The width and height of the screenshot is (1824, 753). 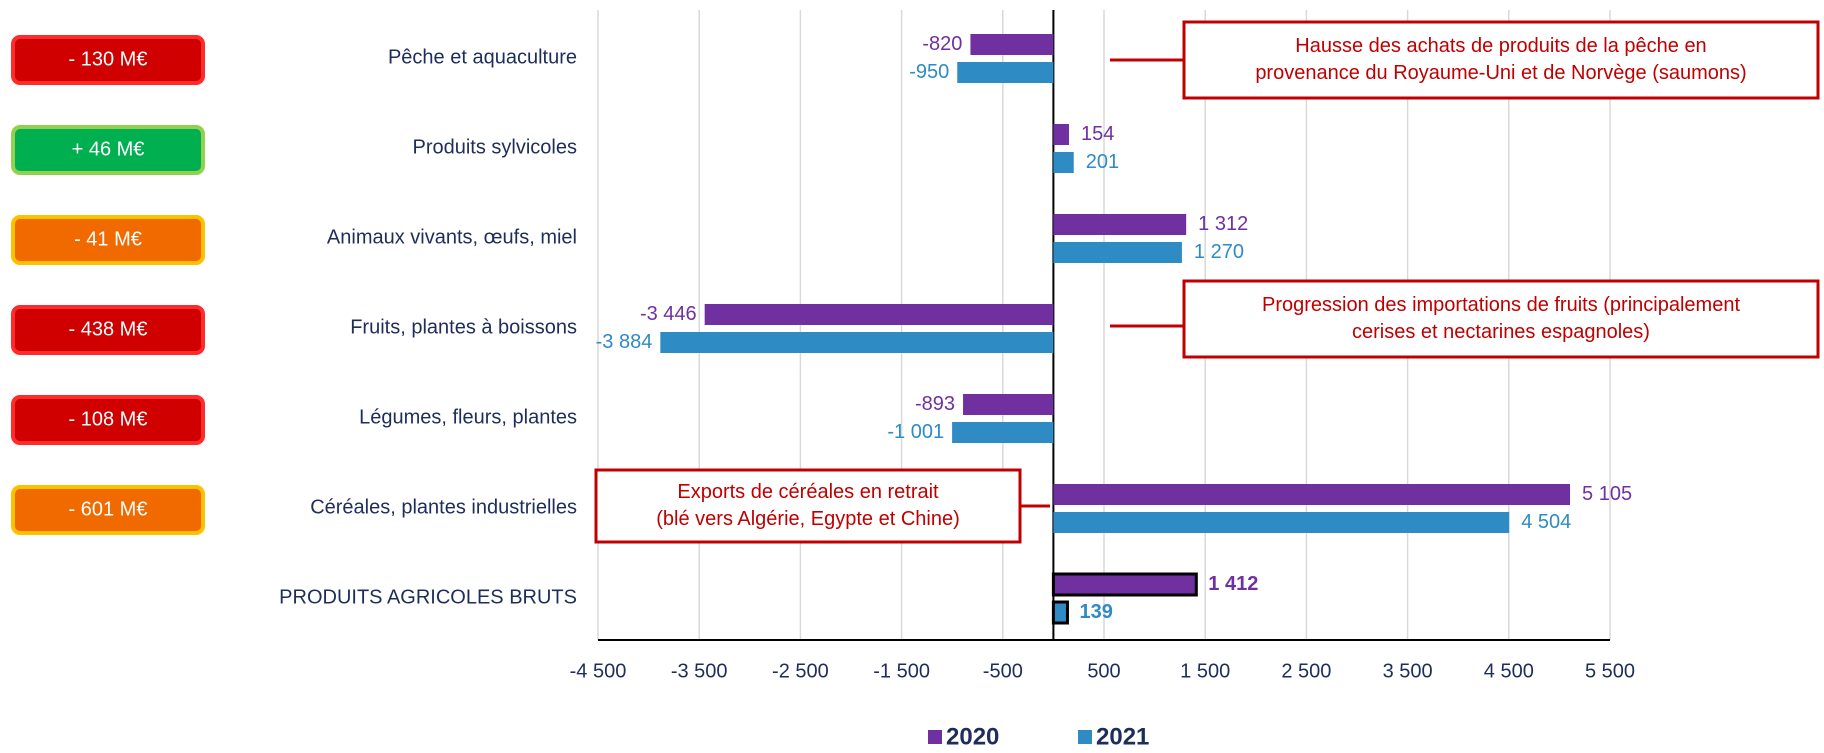 I want to click on data-label: 1 312, so click(x=1223, y=224).